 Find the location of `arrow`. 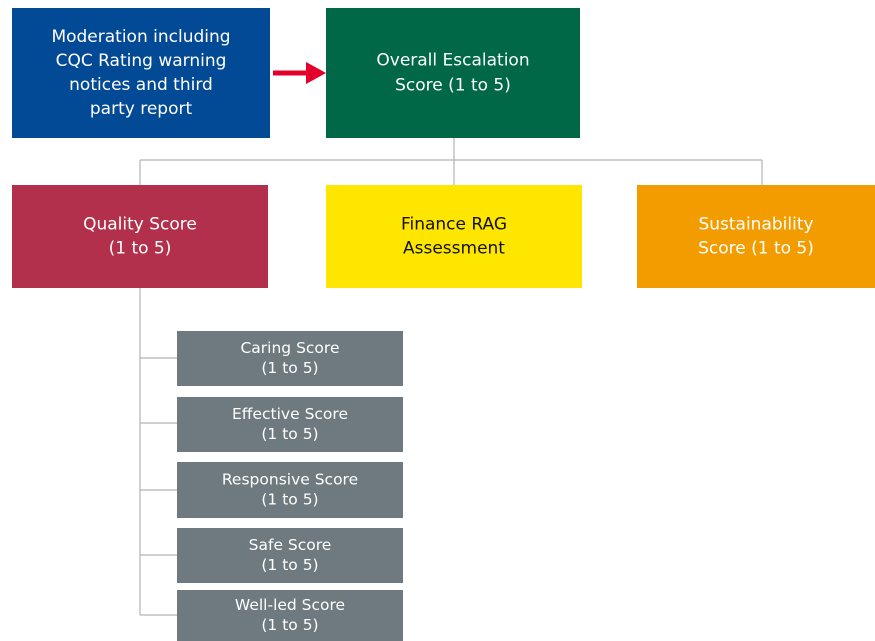

arrow is located at coordinates (299, 73).